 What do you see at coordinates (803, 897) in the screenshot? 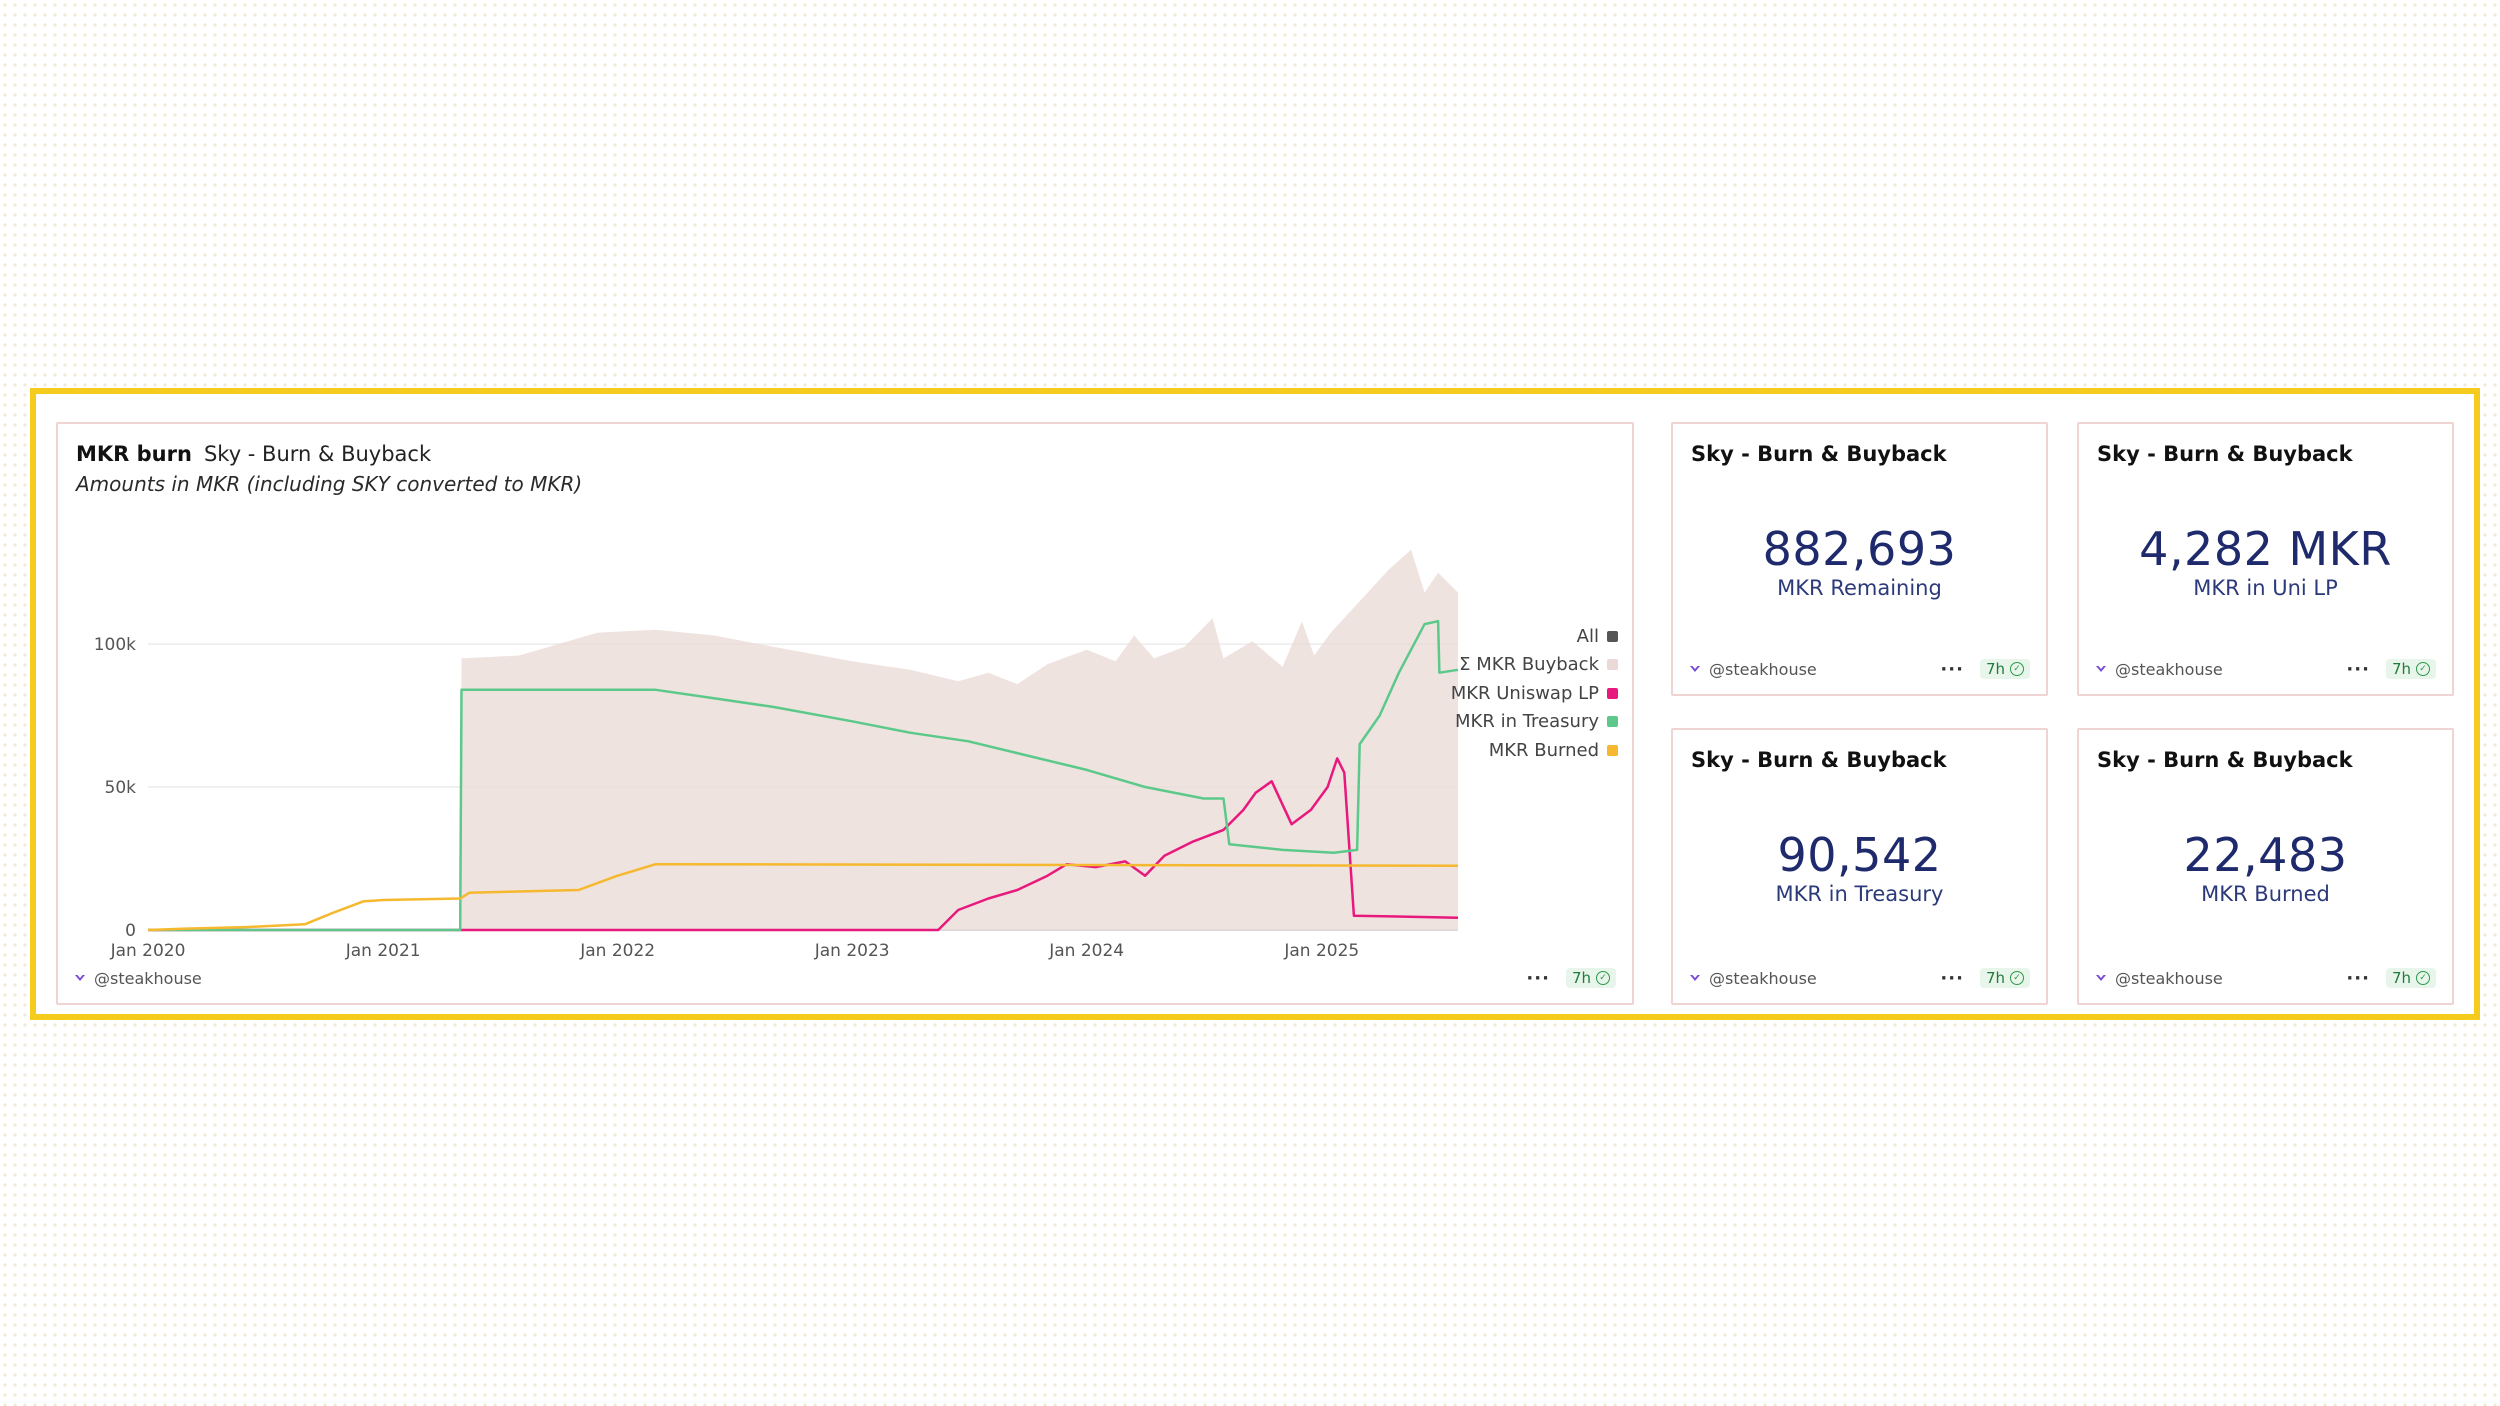
I see `series-line-mkr-burned` at bounding box center [803, 897].